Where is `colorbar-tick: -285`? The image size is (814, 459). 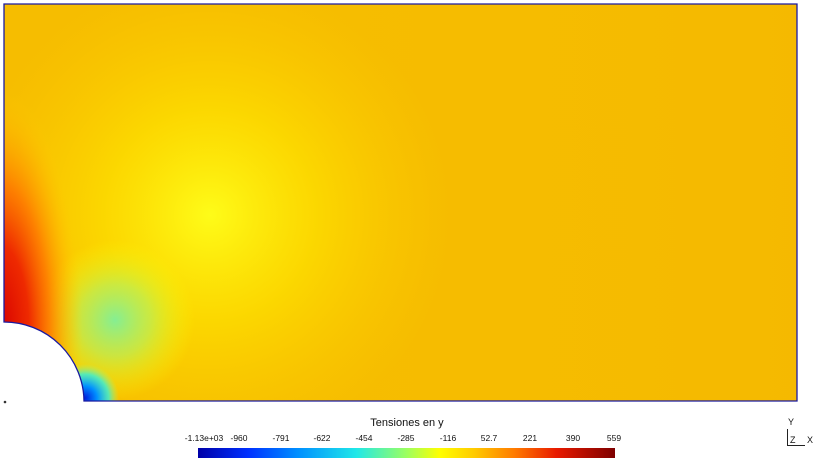
colorbar-tick: -285 is located at coordinates (406, 438).